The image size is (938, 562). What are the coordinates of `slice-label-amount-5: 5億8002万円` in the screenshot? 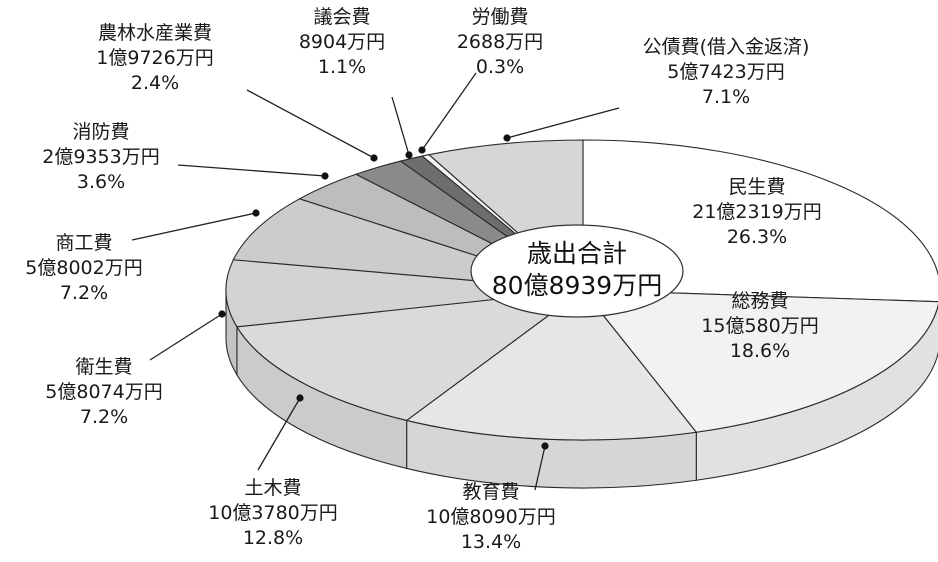 It's located at (83, 268).